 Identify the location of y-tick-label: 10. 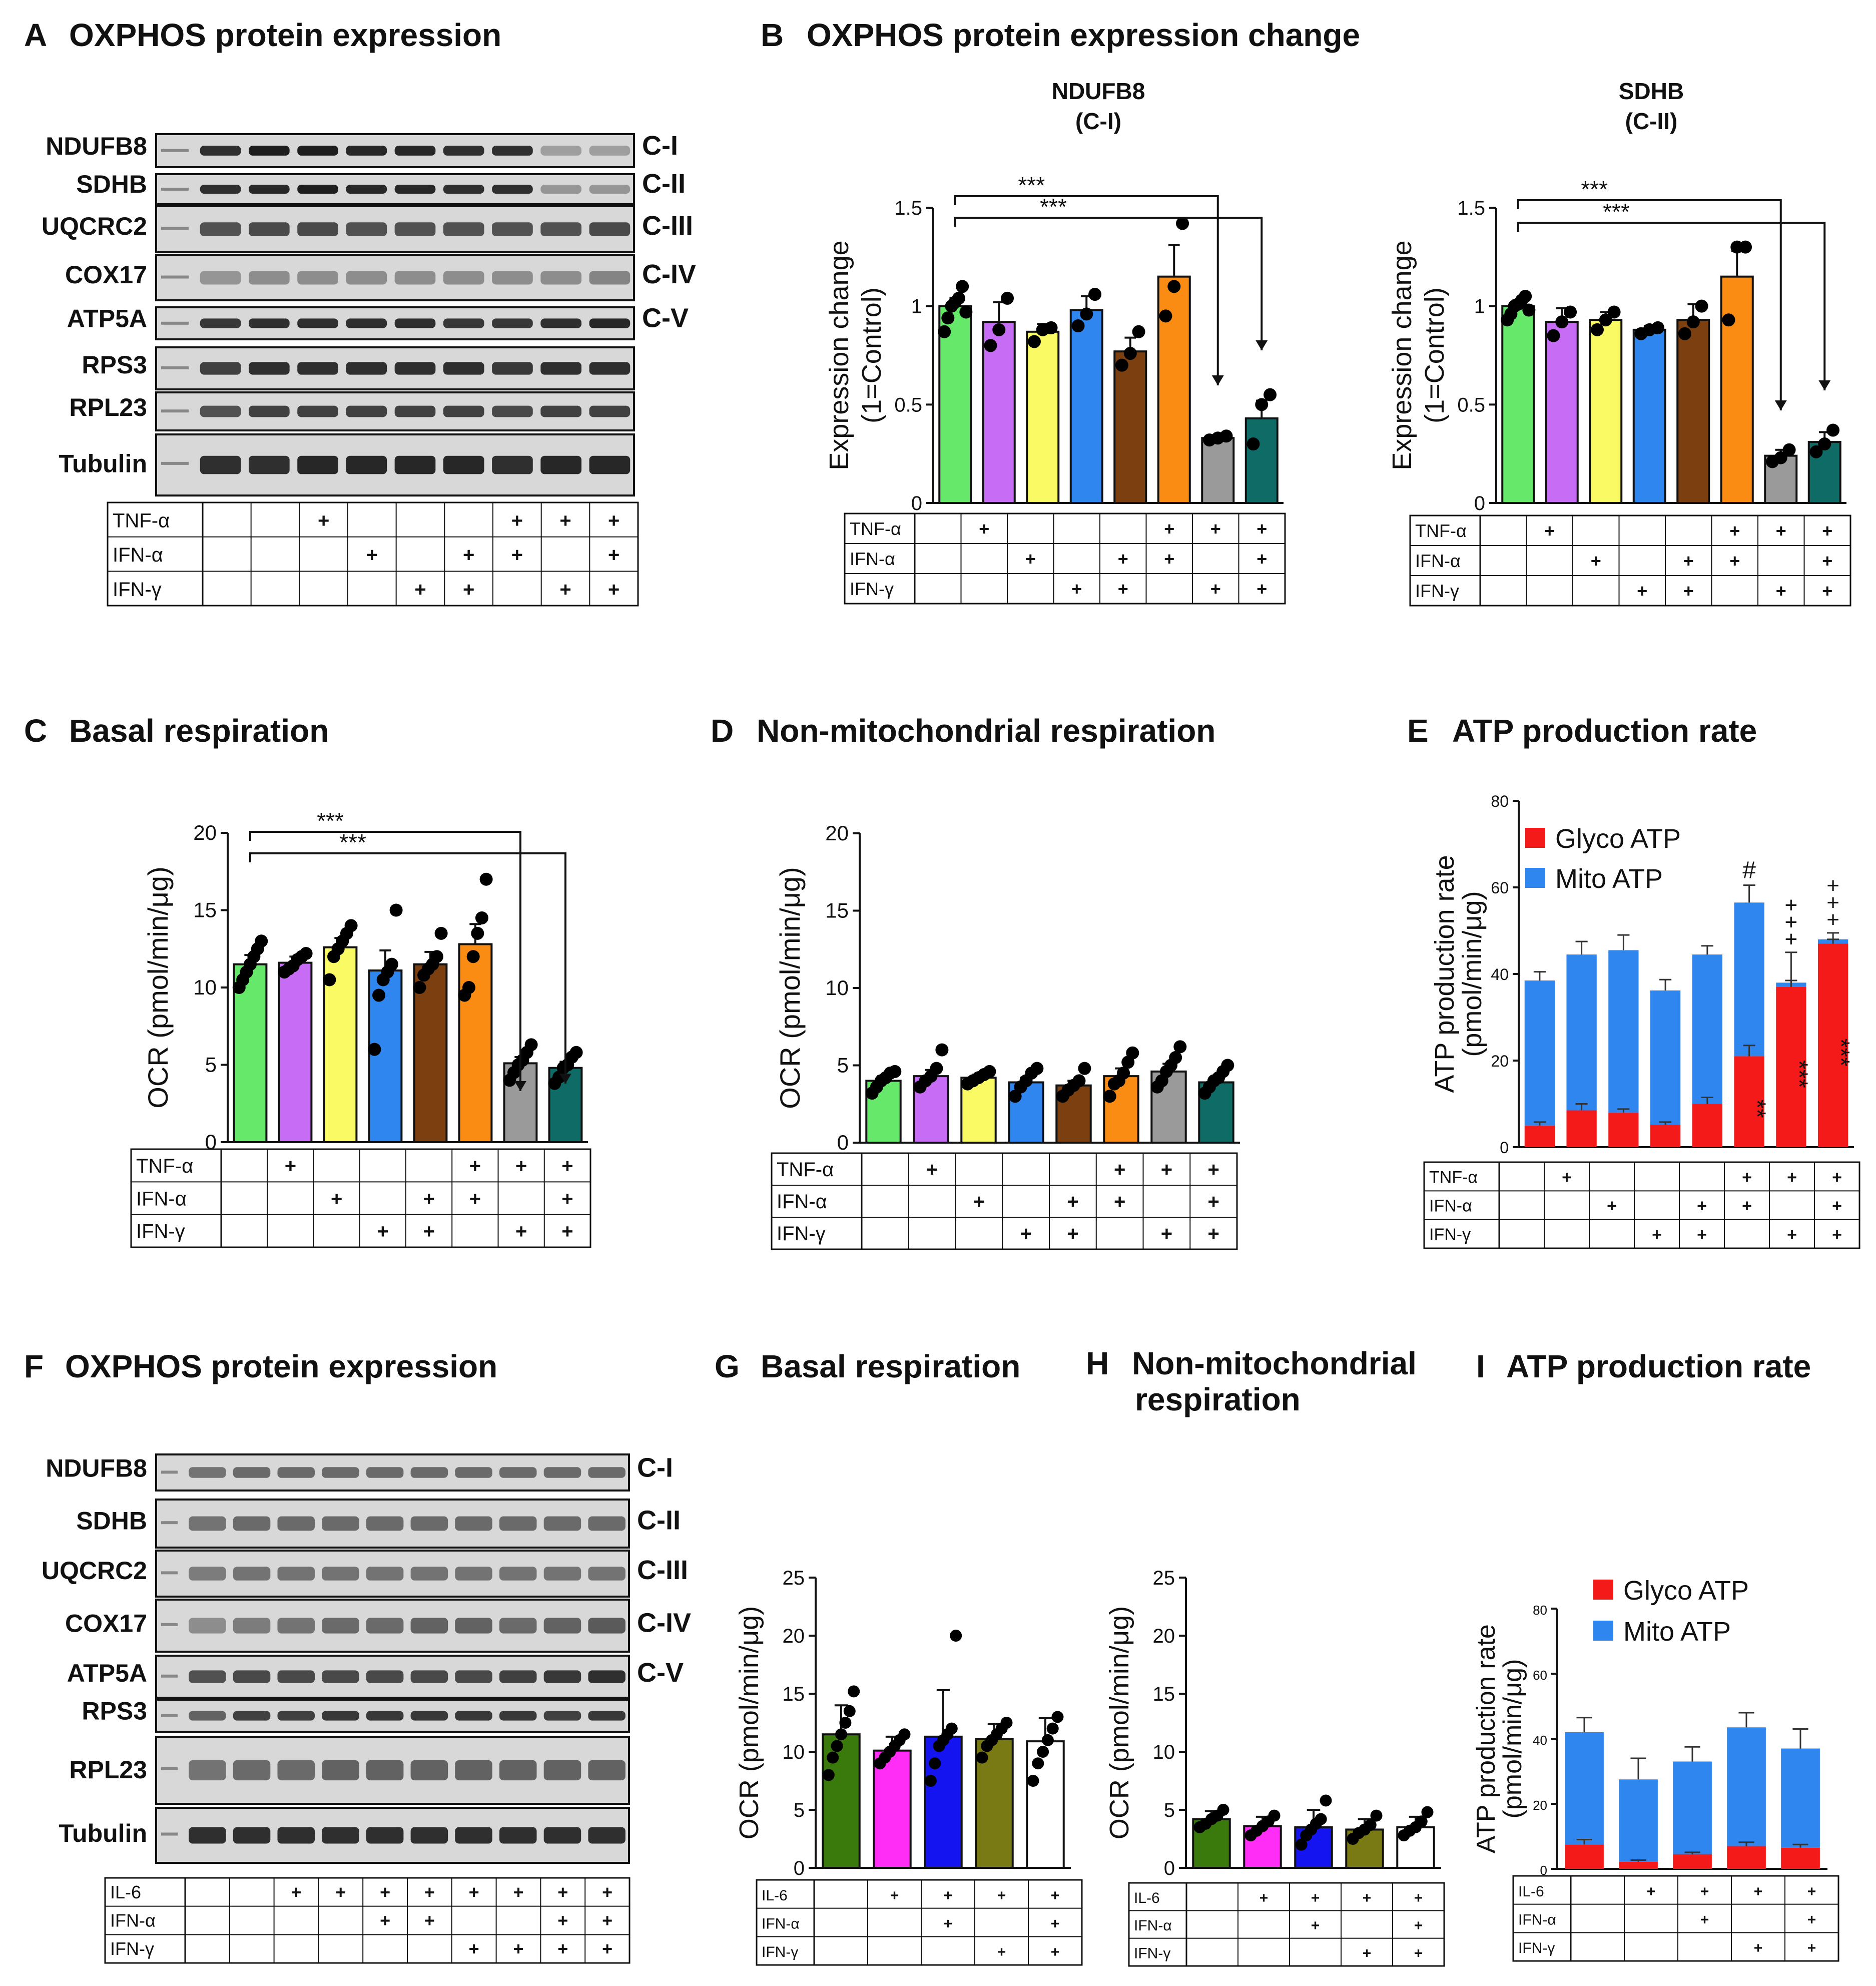
(1164, 1752).